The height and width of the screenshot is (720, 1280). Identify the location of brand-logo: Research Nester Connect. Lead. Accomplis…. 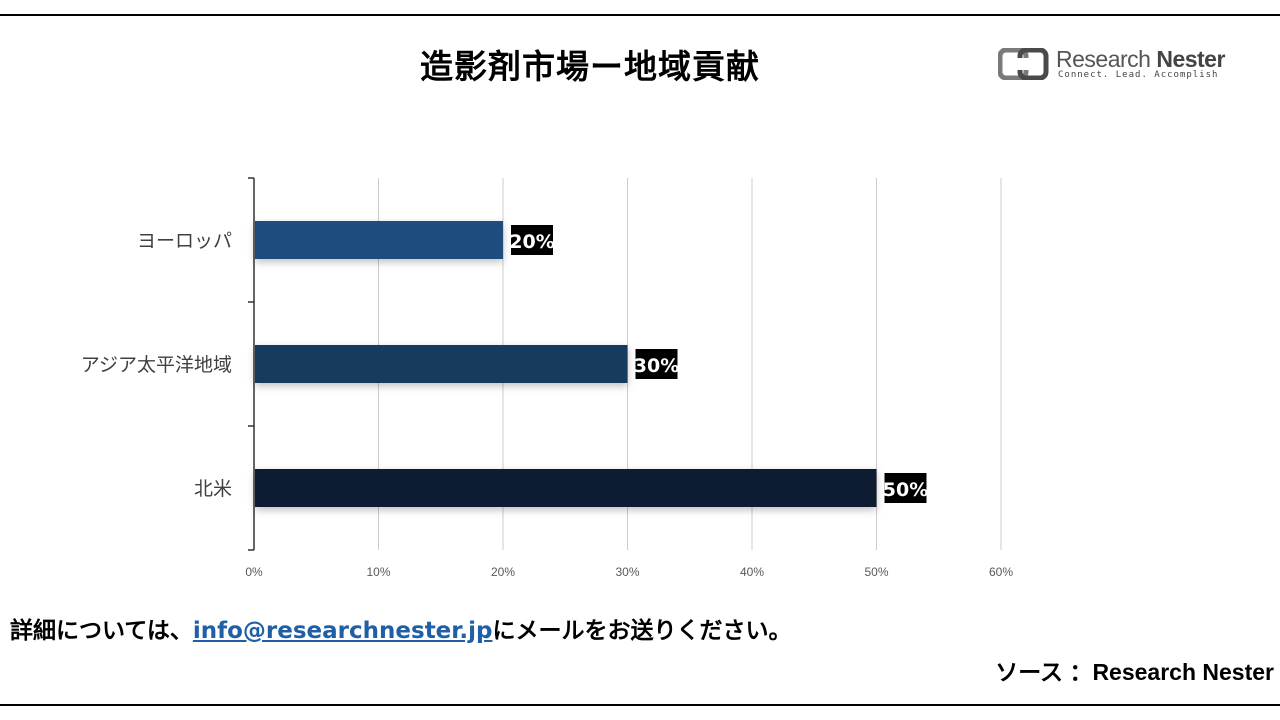
(1113, 66).